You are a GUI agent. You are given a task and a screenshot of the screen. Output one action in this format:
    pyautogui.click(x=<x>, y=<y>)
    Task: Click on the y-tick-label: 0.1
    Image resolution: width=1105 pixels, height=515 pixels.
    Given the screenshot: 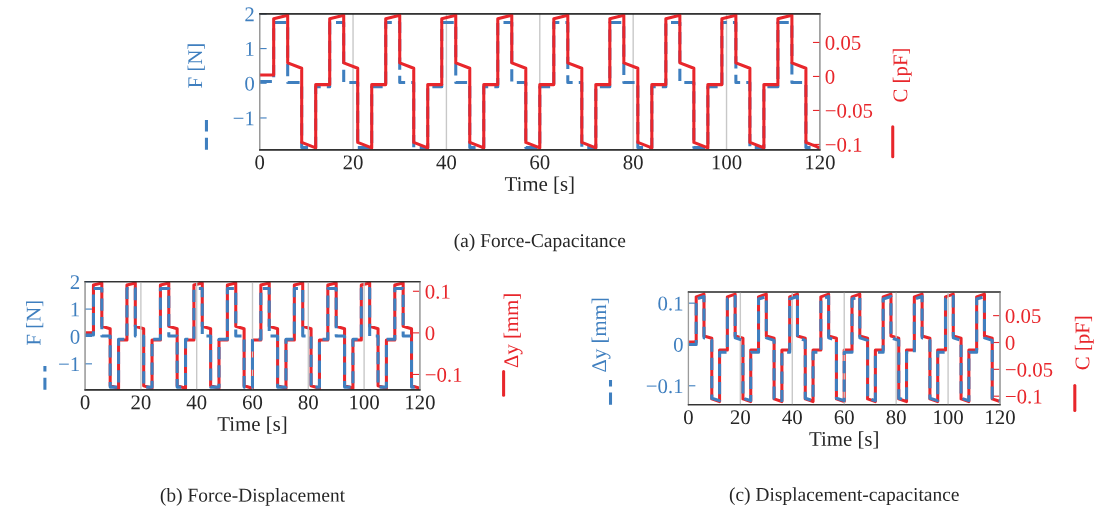 What is the action you would take?
    pyautogui.click(x=670, y=303)
    